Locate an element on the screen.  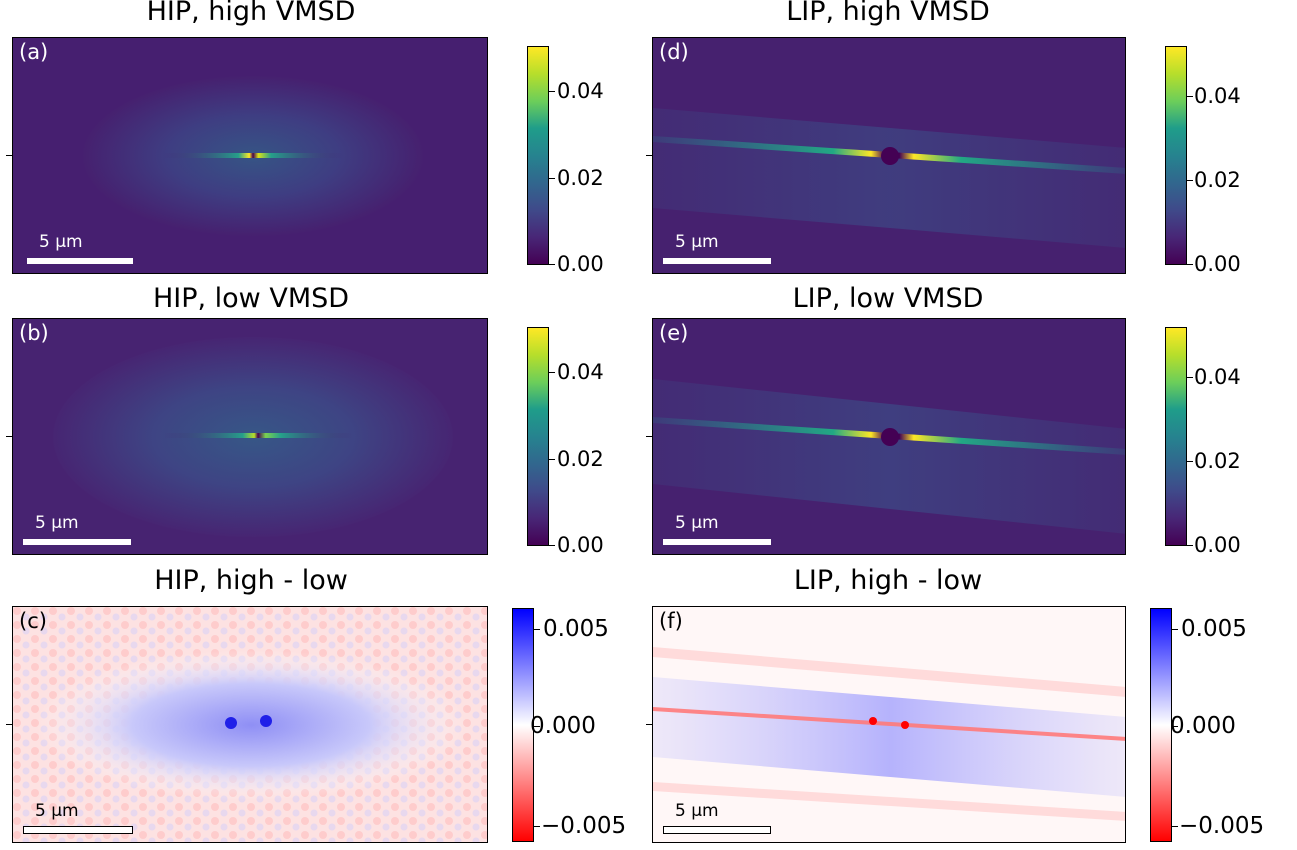
colorbar-a-label-004: 0.04 is located at coordinates (580, 91).